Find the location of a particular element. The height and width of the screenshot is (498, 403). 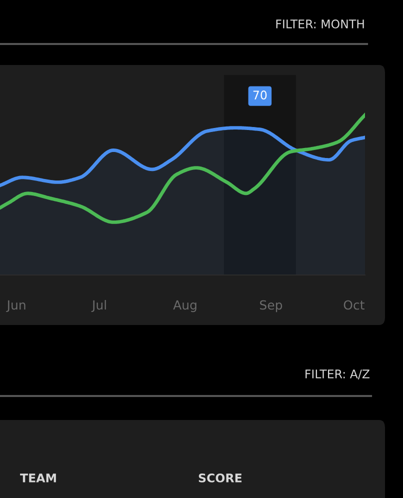

x-tick-label: Jul is located at coordinates (98, 306).